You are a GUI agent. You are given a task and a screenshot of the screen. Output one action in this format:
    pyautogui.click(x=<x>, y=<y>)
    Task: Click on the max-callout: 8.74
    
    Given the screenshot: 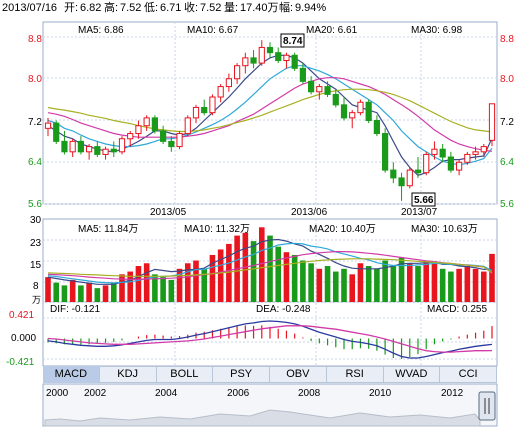 What is the action you would take?
    pyautogui.click(x=292, y=40)
    